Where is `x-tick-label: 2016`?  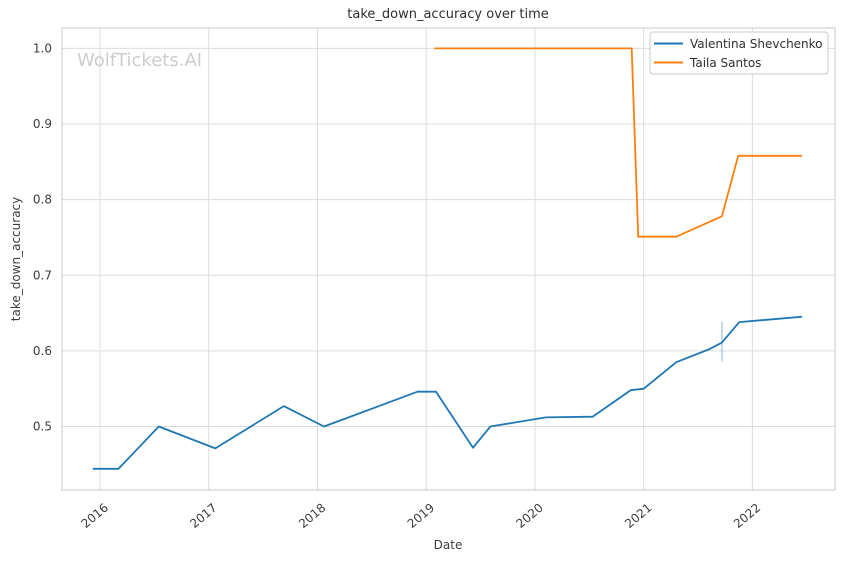
x-tick-label: 2016 is located at coordinates (95, 516).